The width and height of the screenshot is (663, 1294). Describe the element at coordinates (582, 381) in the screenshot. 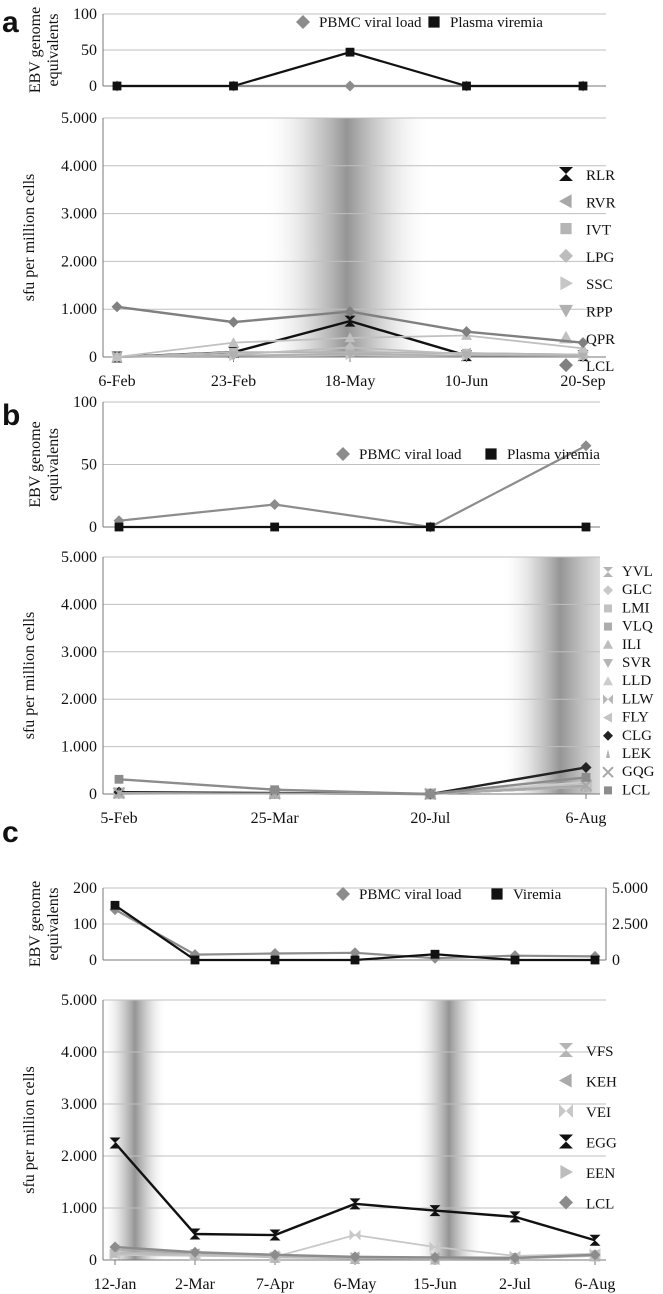

I see `x-tick-label: 20-Sep` at that location.